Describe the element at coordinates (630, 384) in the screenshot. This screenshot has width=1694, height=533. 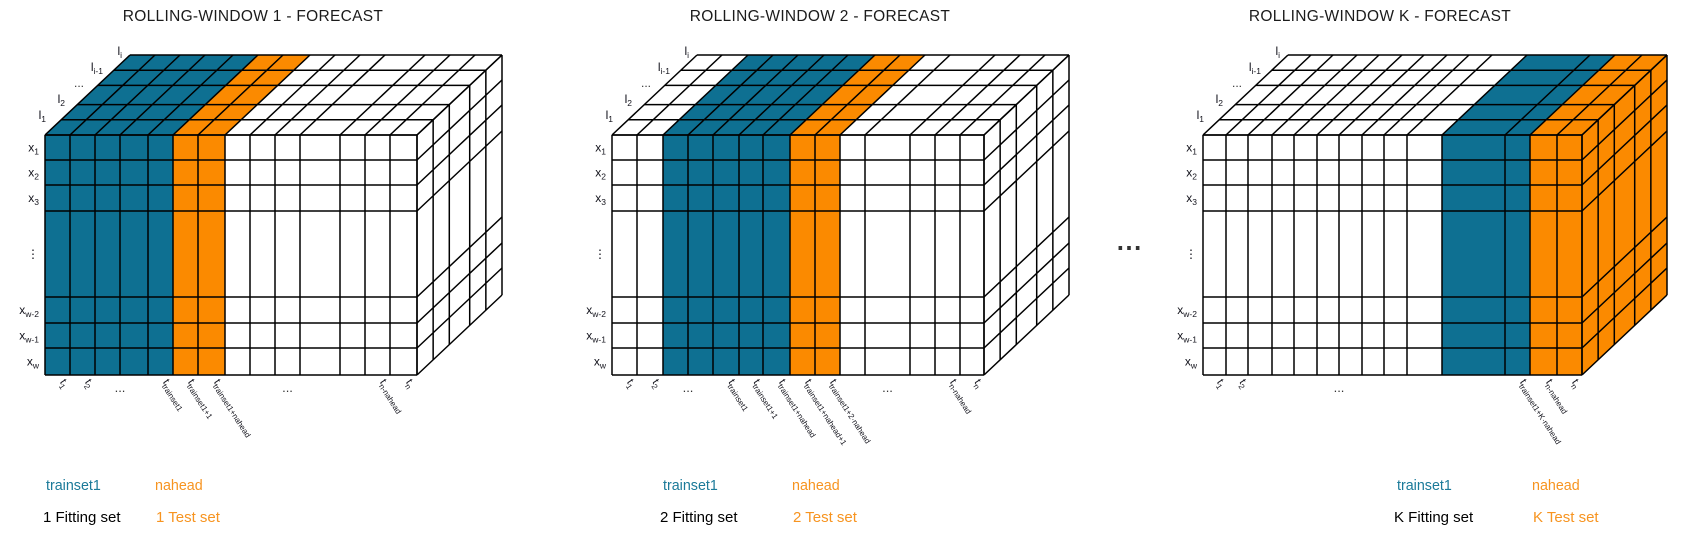
I see `time-axis-label: t1` at that location.